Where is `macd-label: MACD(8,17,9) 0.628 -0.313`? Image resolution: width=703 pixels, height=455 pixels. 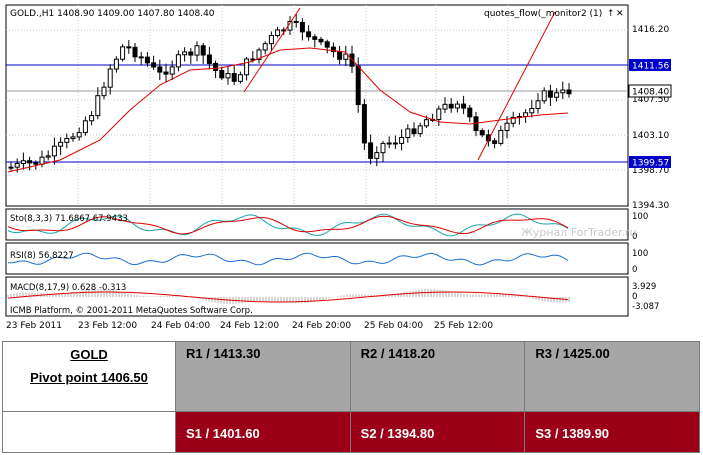 macd-label: MACD(8,17,9) 0.628 -0.313 is located at coordinates (68, 288).